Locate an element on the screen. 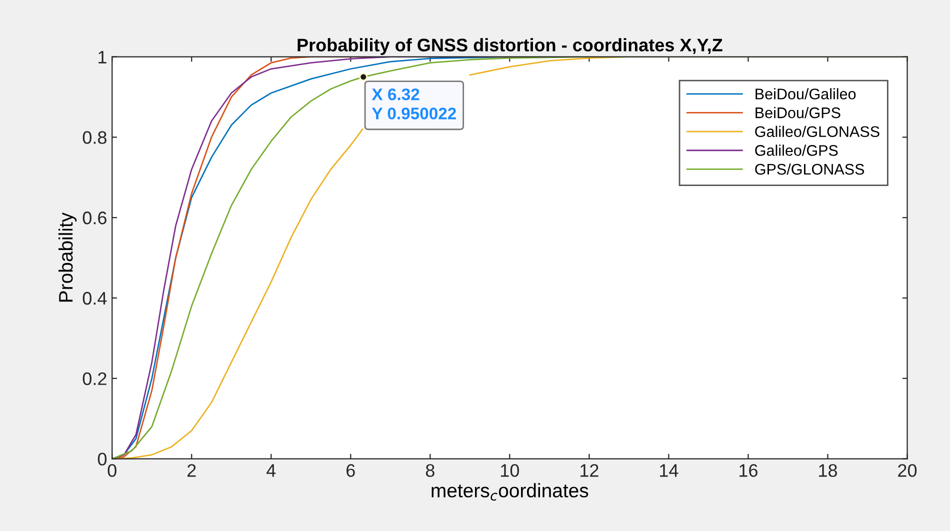 This screenshot has height=531, width=950. y-tick-label: 0.6 is located at coordinates (94, 218).